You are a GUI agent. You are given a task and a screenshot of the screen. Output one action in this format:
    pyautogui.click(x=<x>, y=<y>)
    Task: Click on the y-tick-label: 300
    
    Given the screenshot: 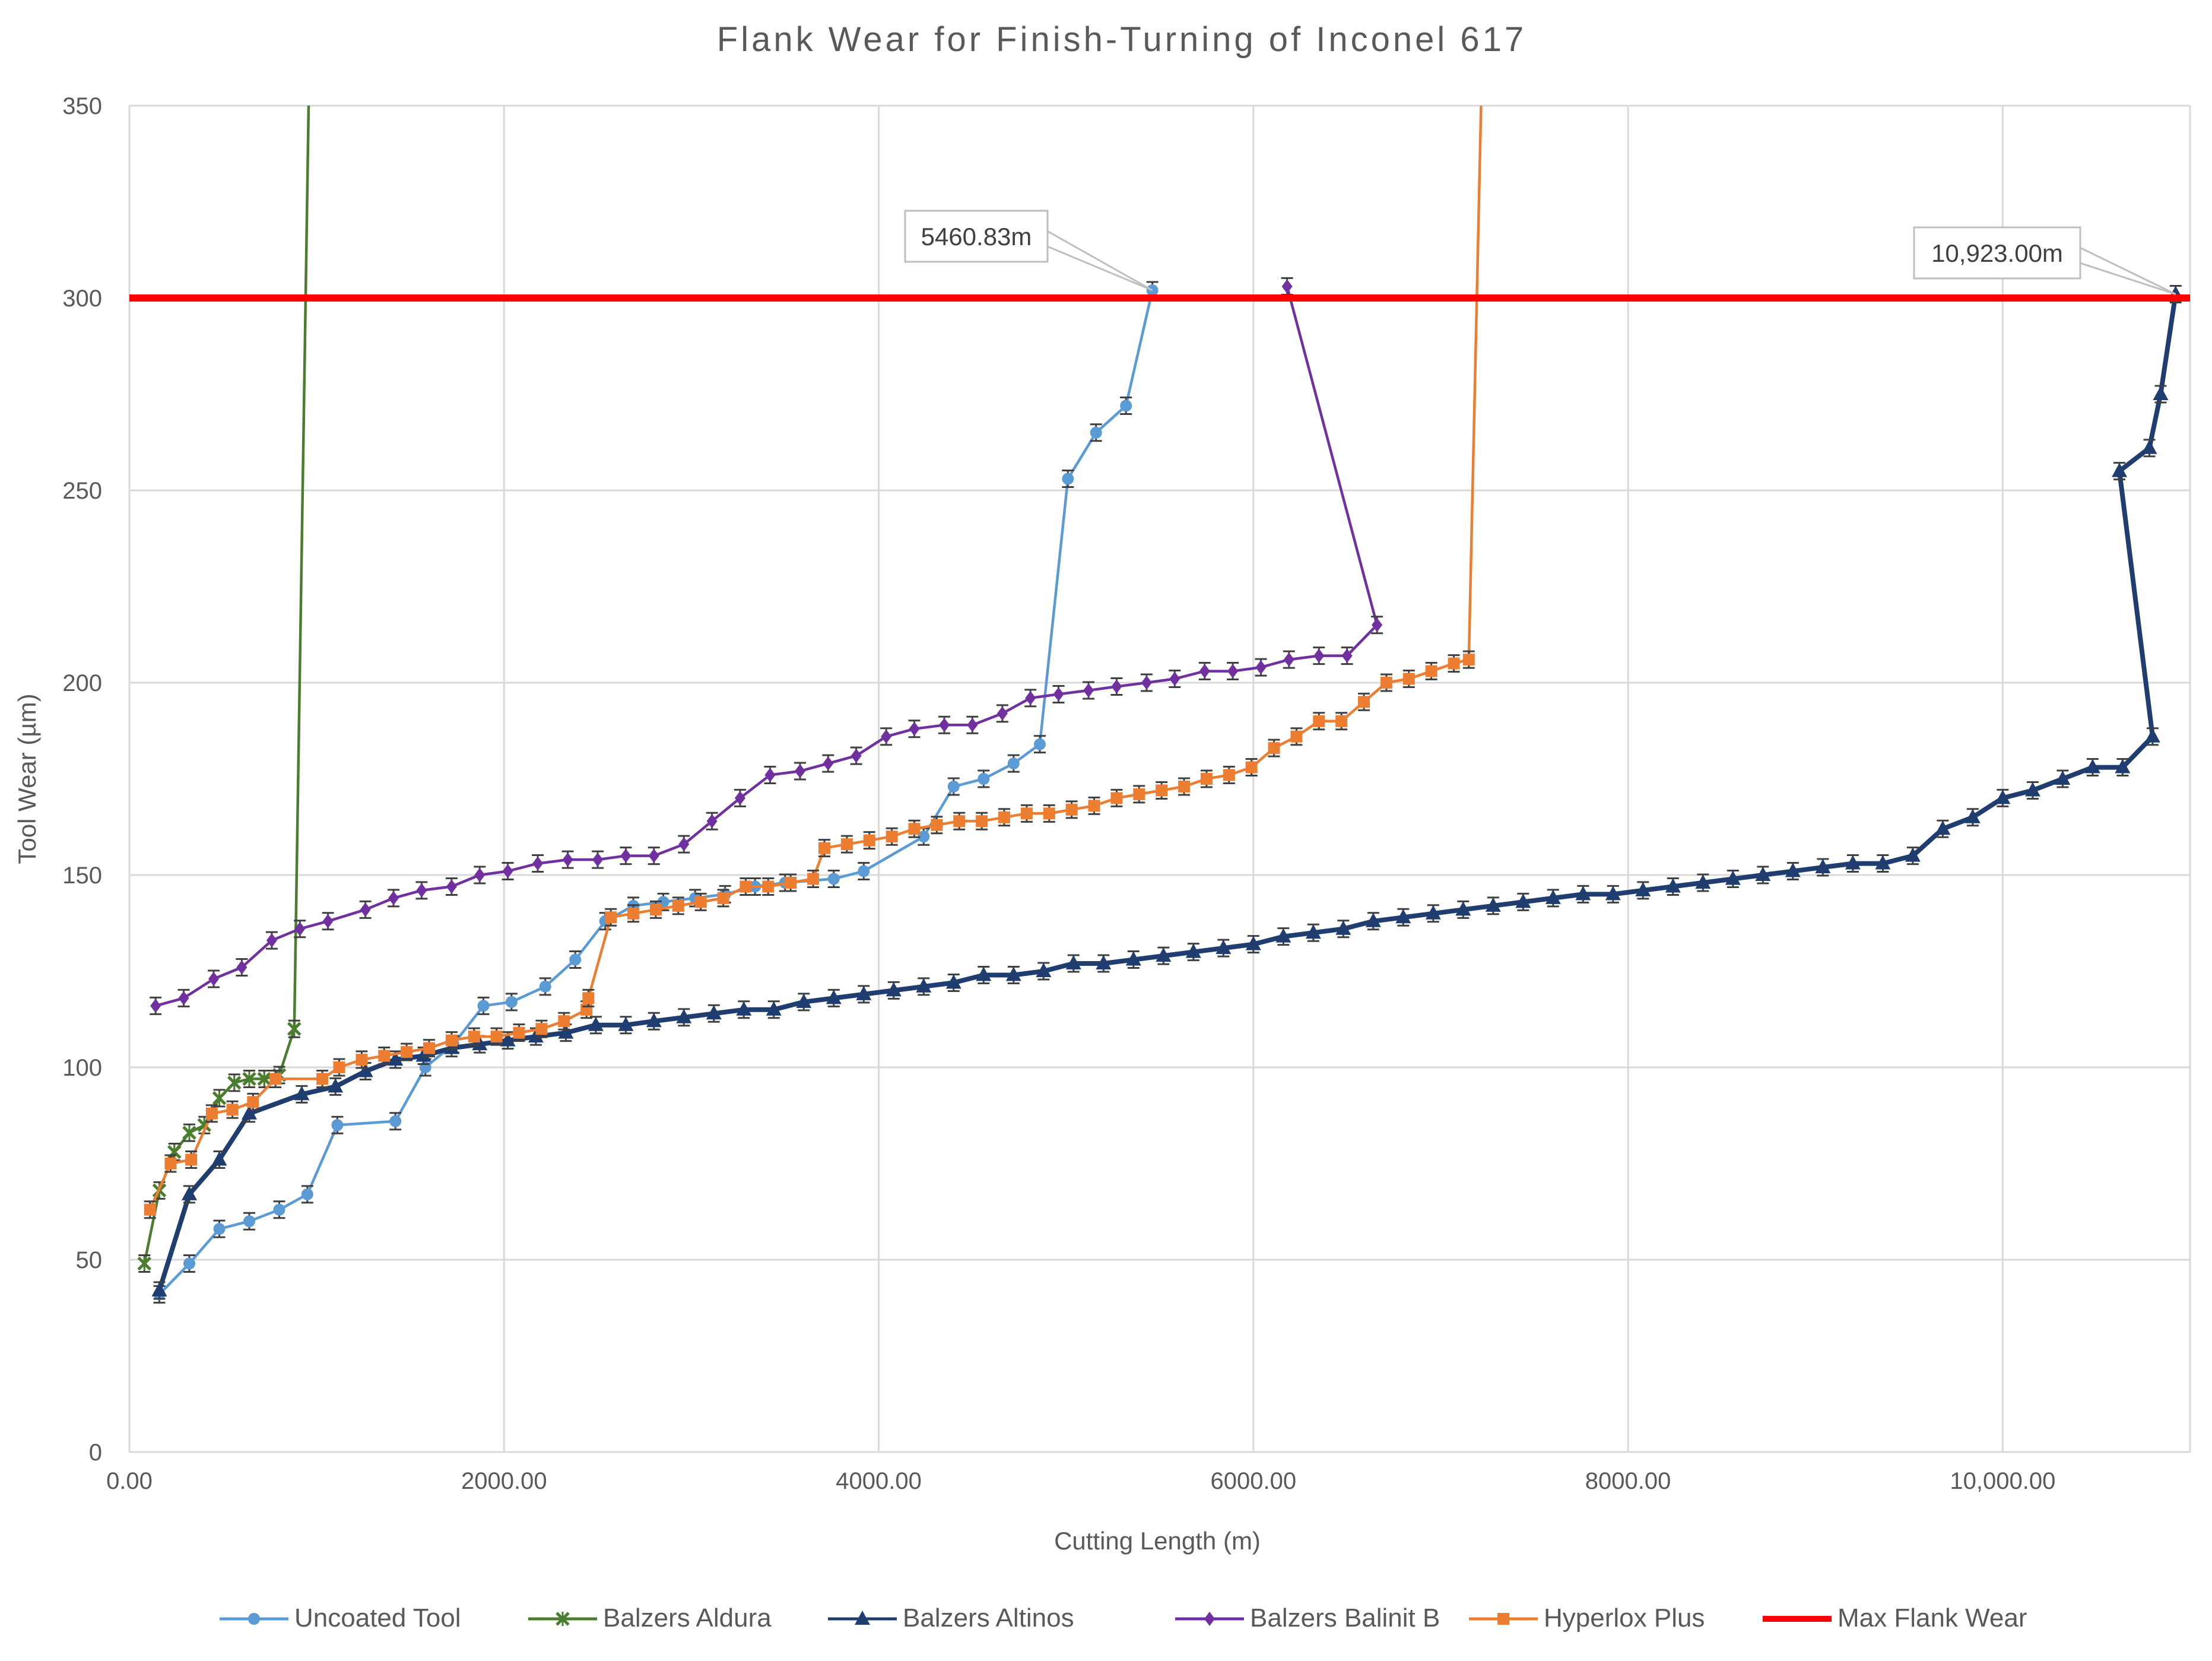 What is the action you would take?
    pyautogui.click(x=82, y=299)
    